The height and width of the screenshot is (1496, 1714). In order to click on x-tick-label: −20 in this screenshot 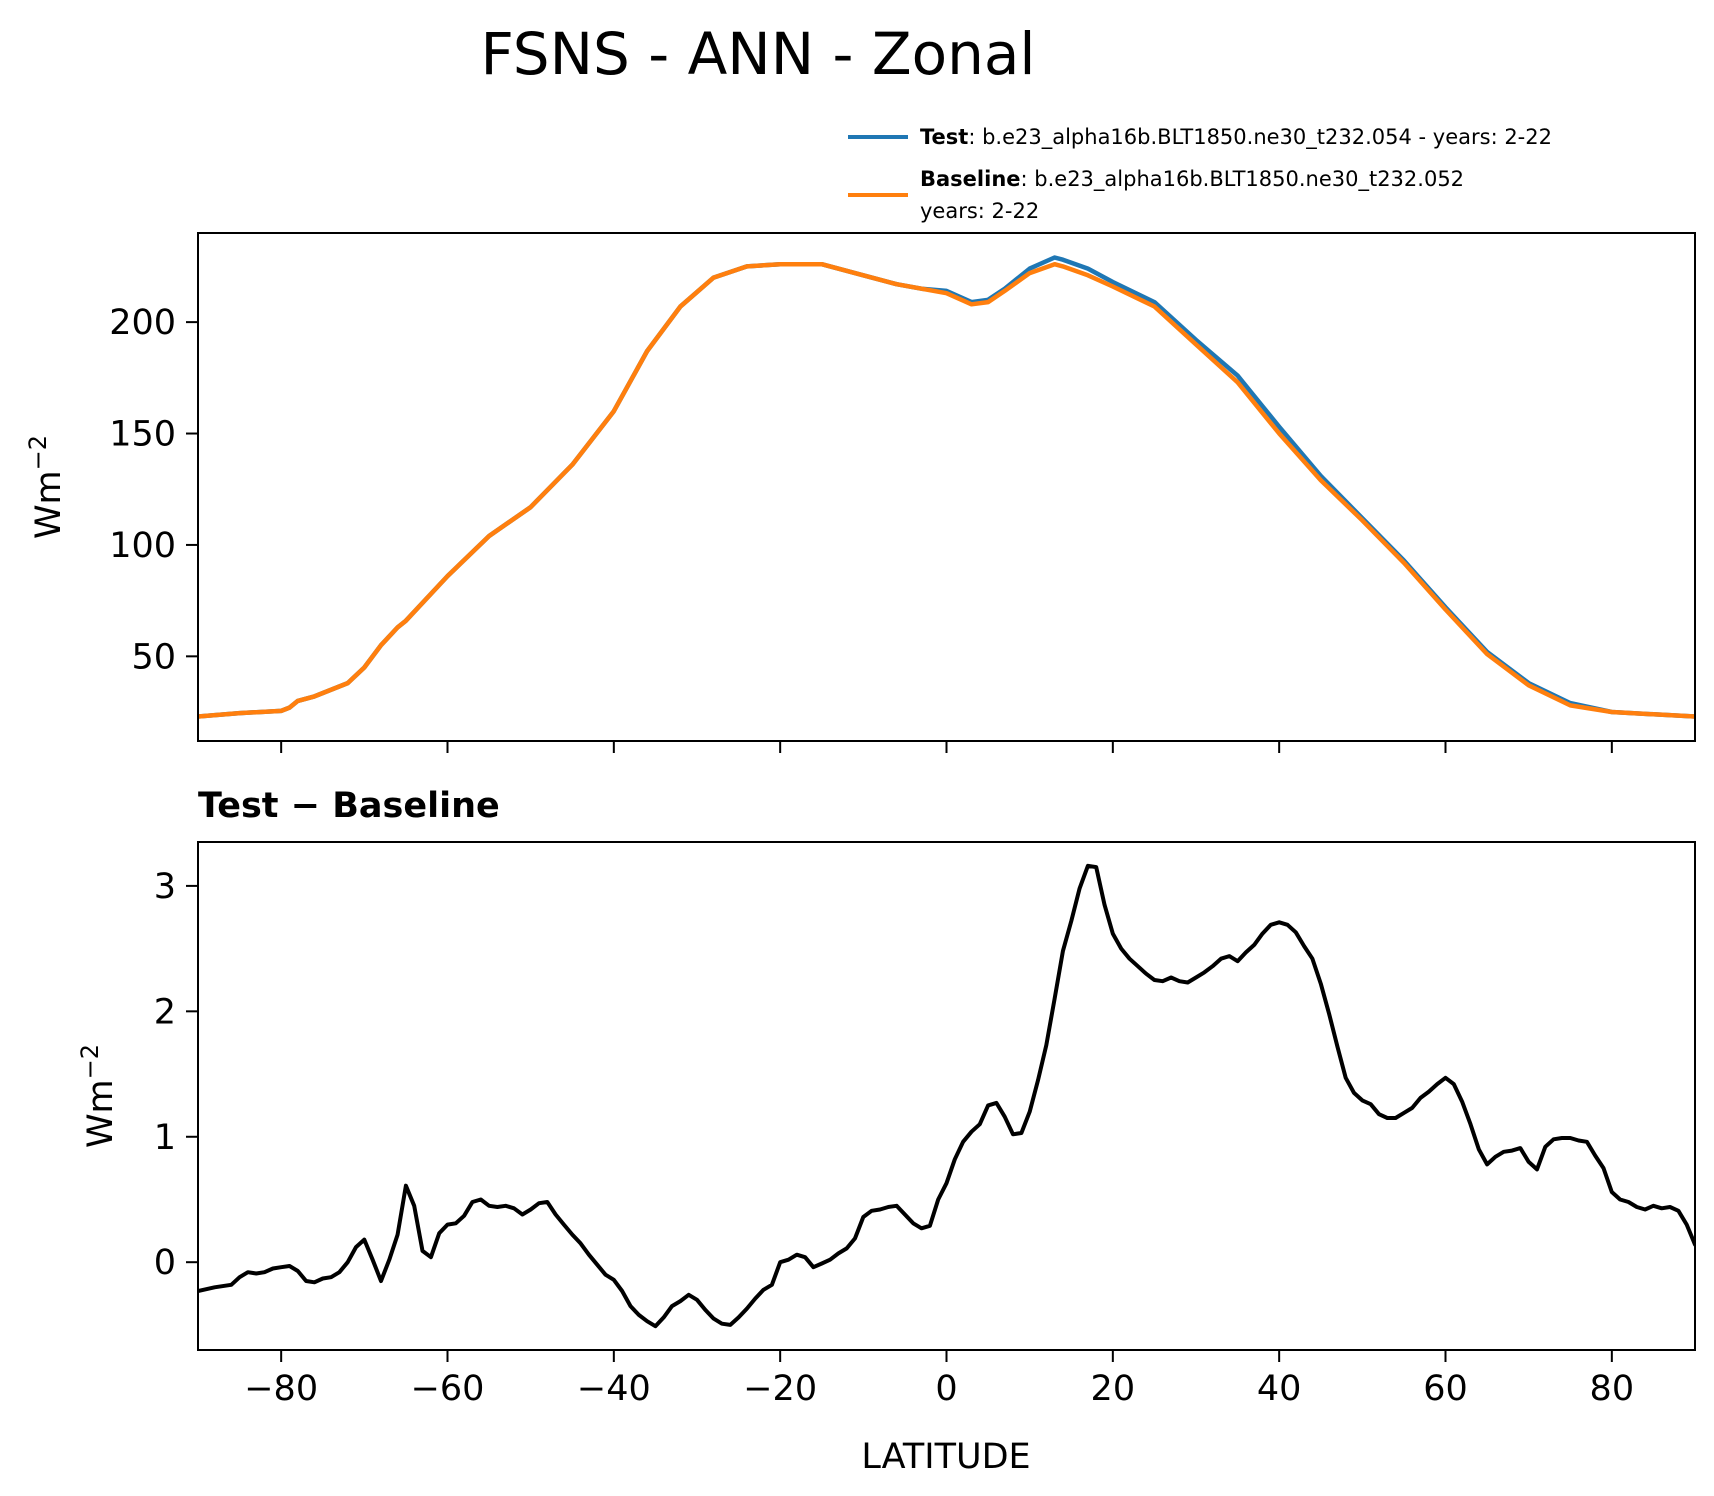, I will do `click(780, 1389)`.